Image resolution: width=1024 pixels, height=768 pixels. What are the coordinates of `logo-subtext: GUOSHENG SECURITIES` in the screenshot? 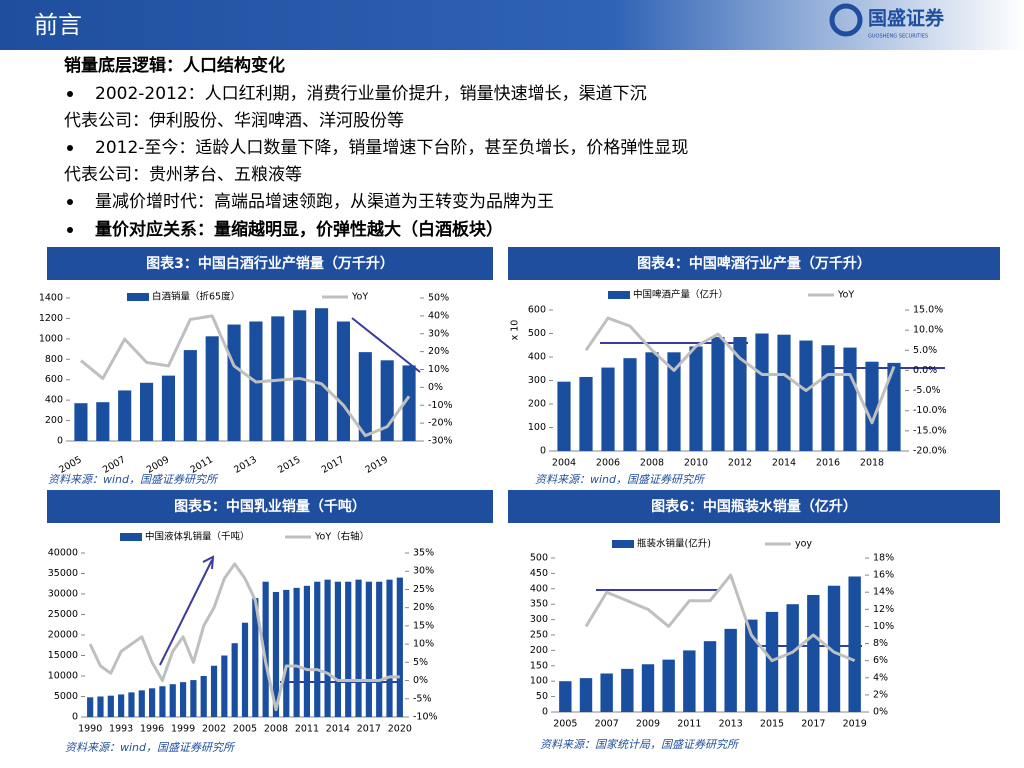 It's located at (898, 37).